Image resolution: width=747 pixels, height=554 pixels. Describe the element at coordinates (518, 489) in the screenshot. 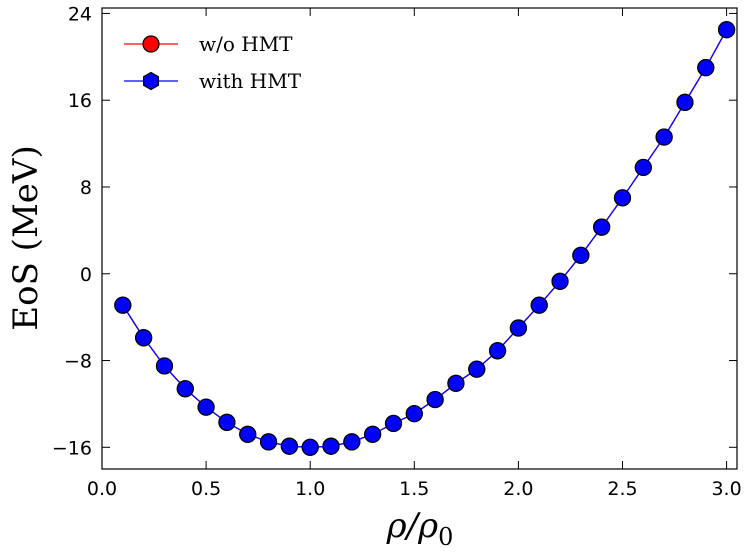

I see `x-tick-label: 2.0` at that location.